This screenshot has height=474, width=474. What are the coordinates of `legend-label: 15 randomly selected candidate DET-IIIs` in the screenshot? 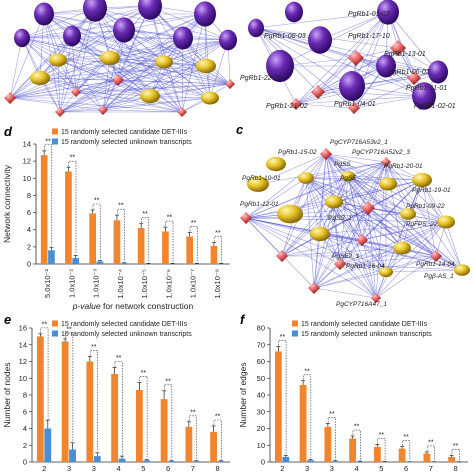 It's located at (364, 324).